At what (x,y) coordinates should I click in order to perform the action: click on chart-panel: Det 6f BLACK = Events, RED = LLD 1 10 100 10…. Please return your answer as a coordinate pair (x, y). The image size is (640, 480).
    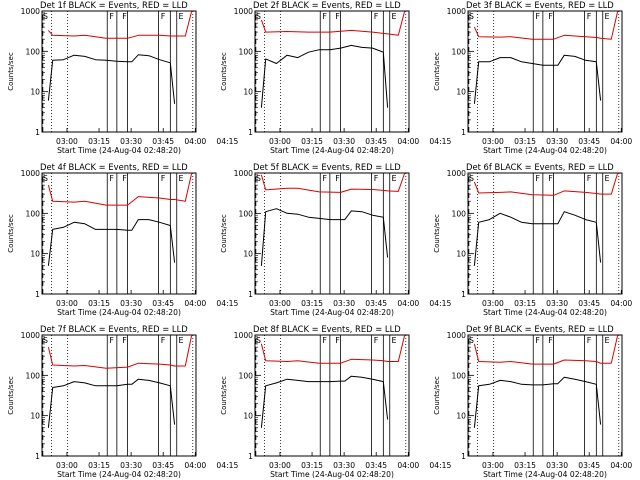
    Looking at the image, I should click on (532, 239).